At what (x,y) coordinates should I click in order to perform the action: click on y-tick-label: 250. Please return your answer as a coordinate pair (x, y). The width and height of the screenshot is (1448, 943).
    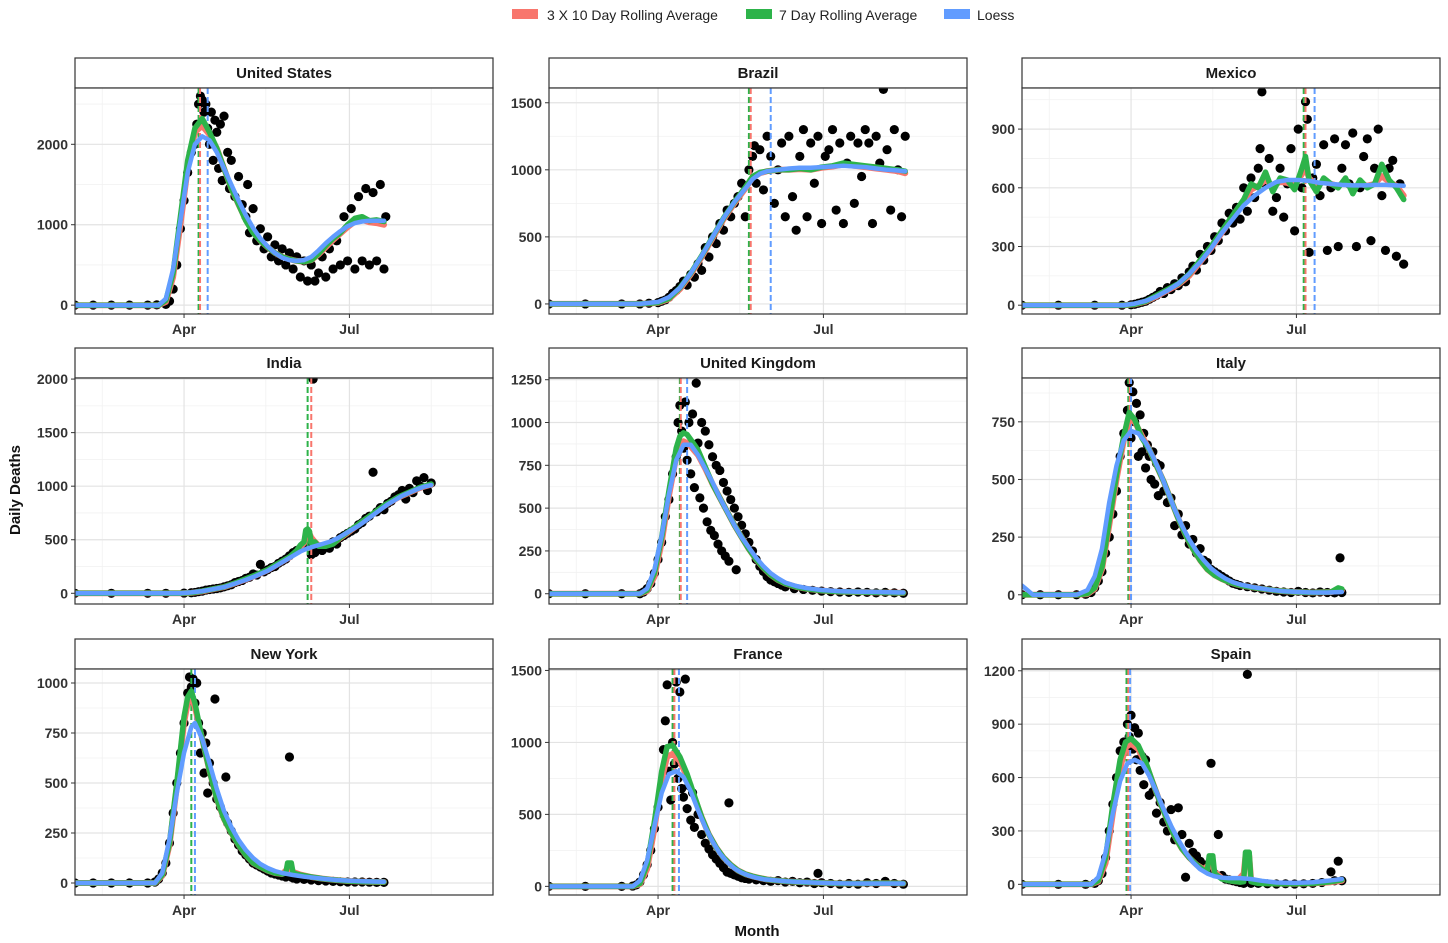
    Looking at the image, I should click on (1004, 537).